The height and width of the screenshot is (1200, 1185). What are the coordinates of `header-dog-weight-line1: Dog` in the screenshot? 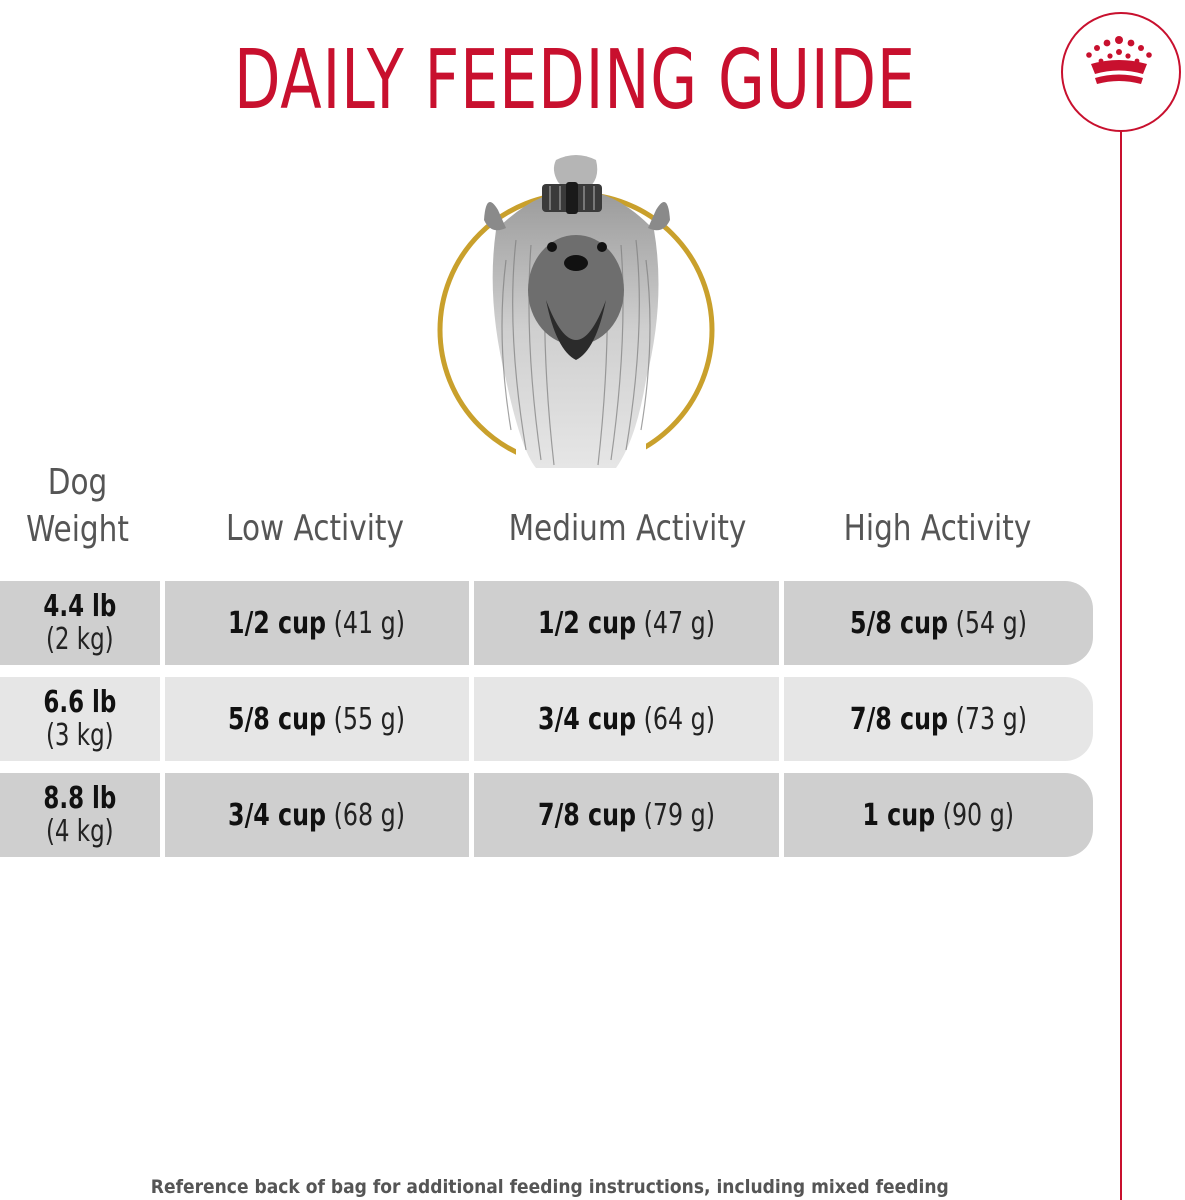 It's located at (77, 482).